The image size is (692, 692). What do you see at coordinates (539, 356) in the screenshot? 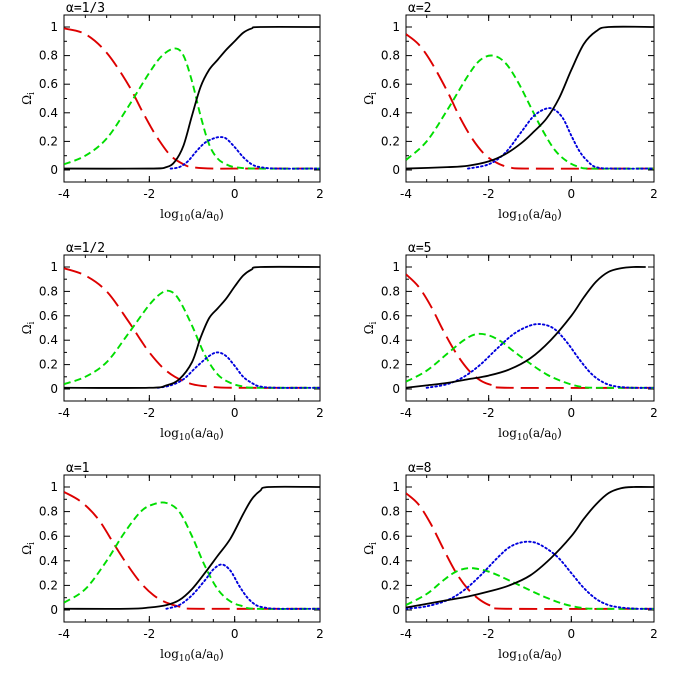
I see `series-line-blue-dotted` at bounding box center [539, 356].